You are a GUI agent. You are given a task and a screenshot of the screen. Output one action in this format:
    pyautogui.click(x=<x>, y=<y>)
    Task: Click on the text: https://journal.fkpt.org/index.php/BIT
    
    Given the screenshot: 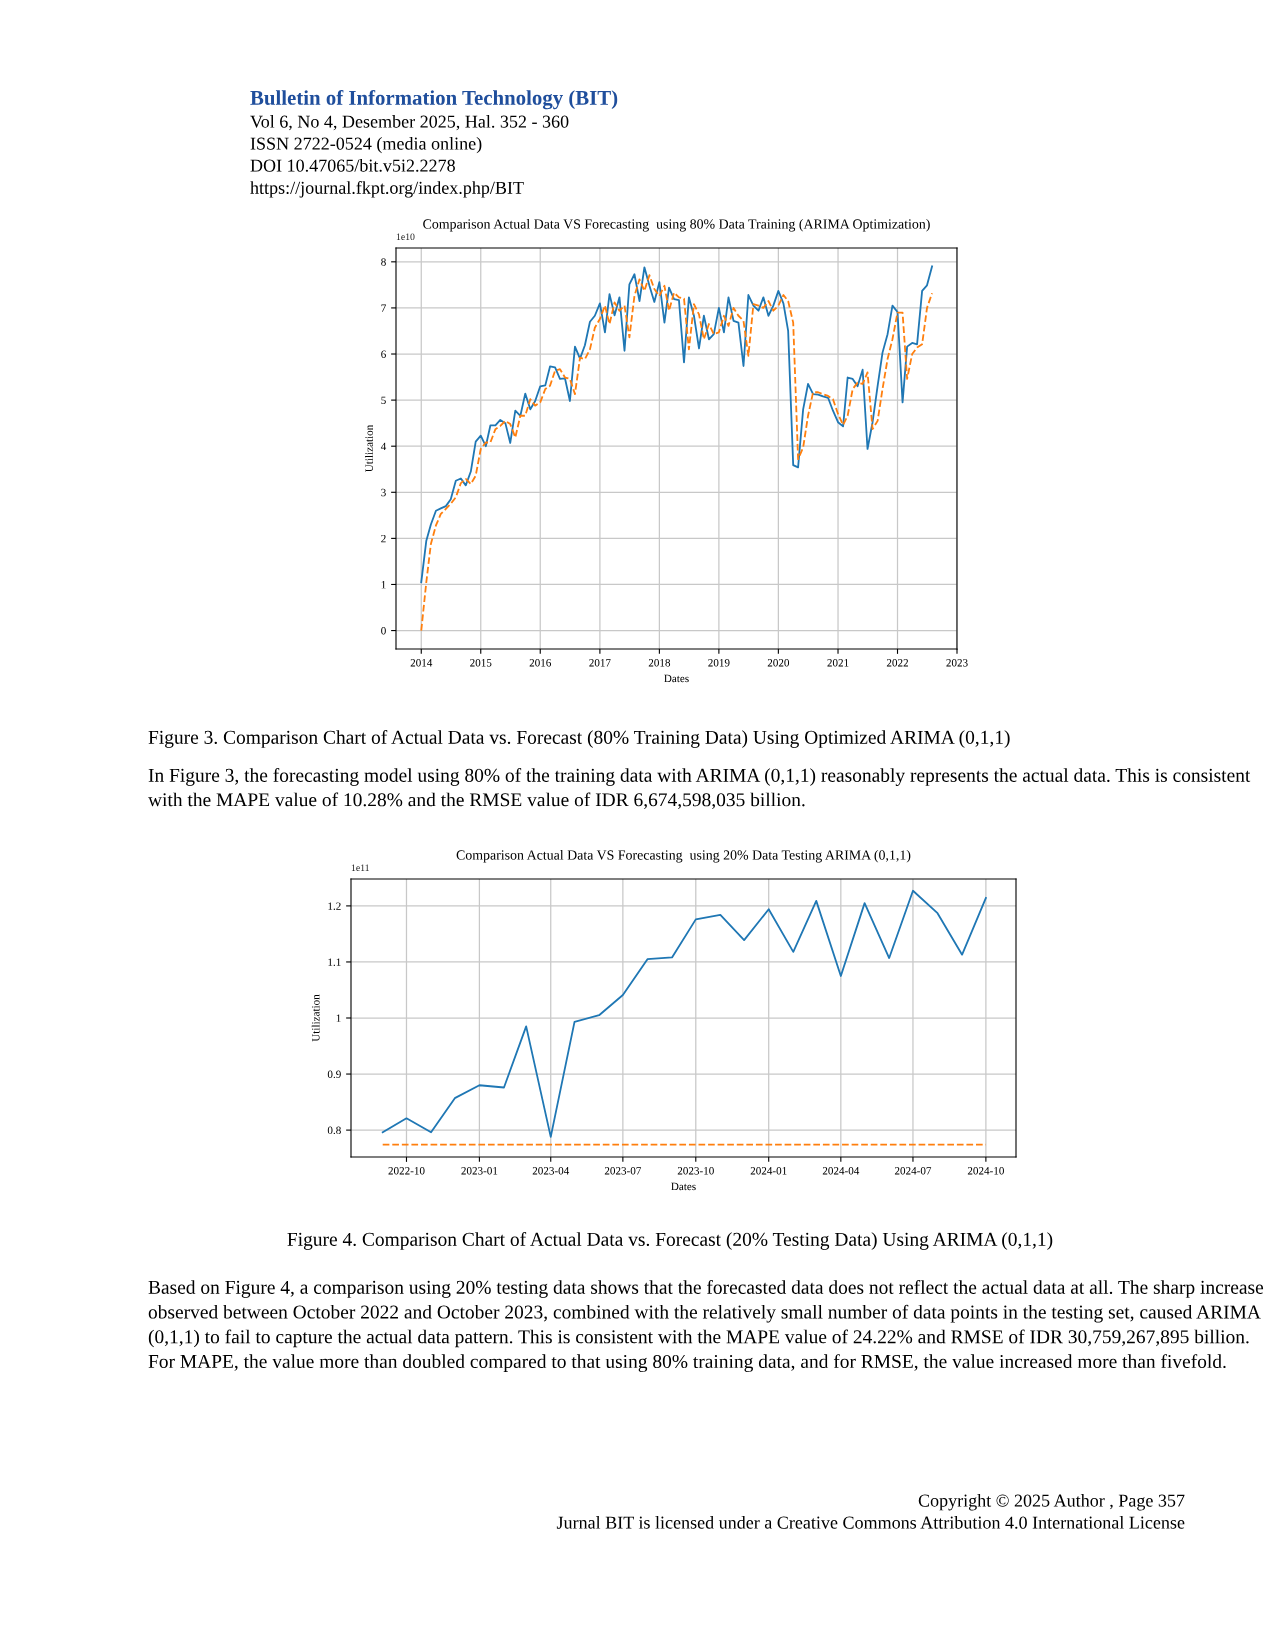 What is the action you would take?
    pyautogui.click(x=387, y=189)
    